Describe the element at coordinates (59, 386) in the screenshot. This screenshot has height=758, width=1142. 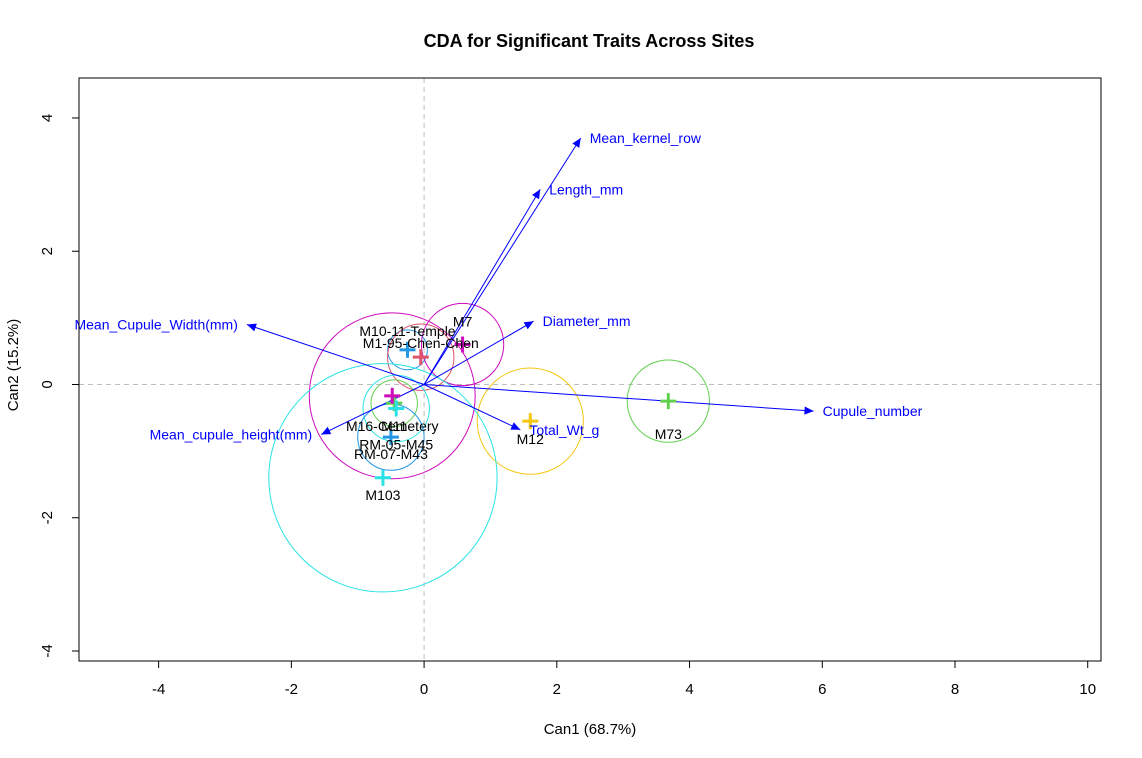
I see `y-axis: -4 -2 0 2 4` at that location.